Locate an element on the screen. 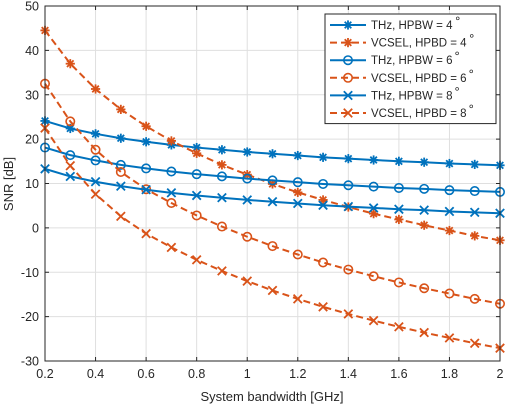 The image size is (506, 406). y-axis-label: SNR [dB] is located at coordinates (8, 184).